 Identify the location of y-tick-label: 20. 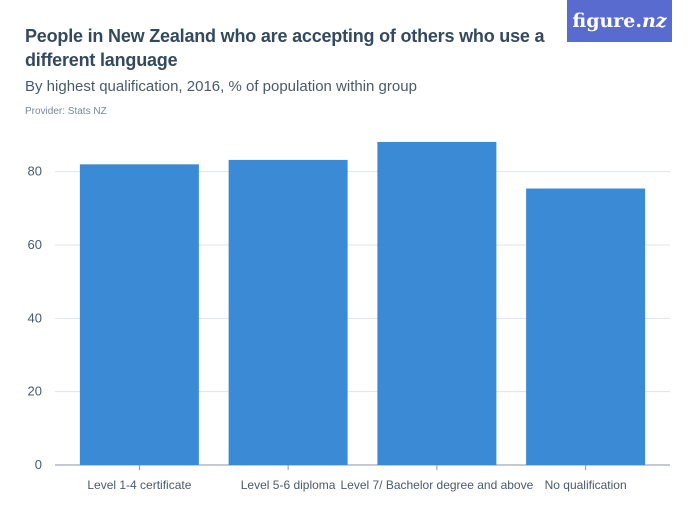
(35, 391).